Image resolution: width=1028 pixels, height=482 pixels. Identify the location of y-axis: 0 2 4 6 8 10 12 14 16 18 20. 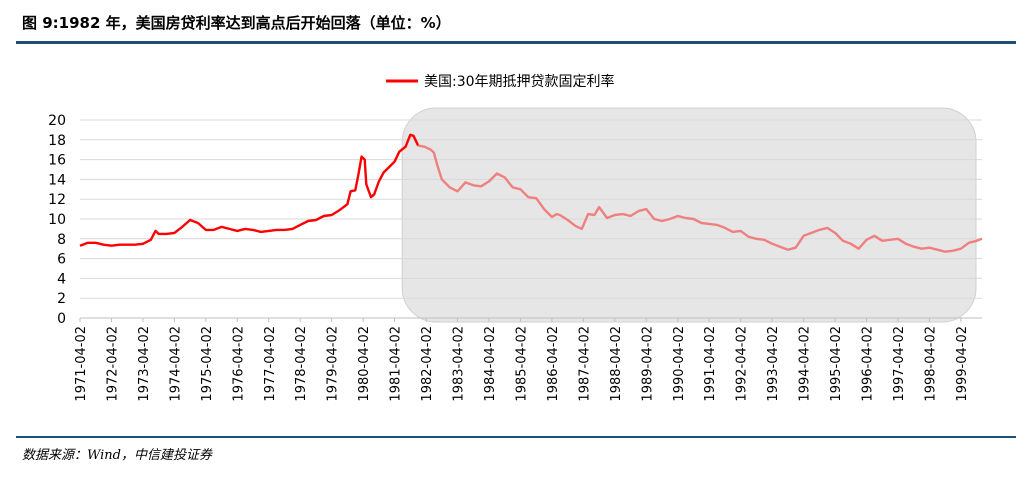
(57, 220).